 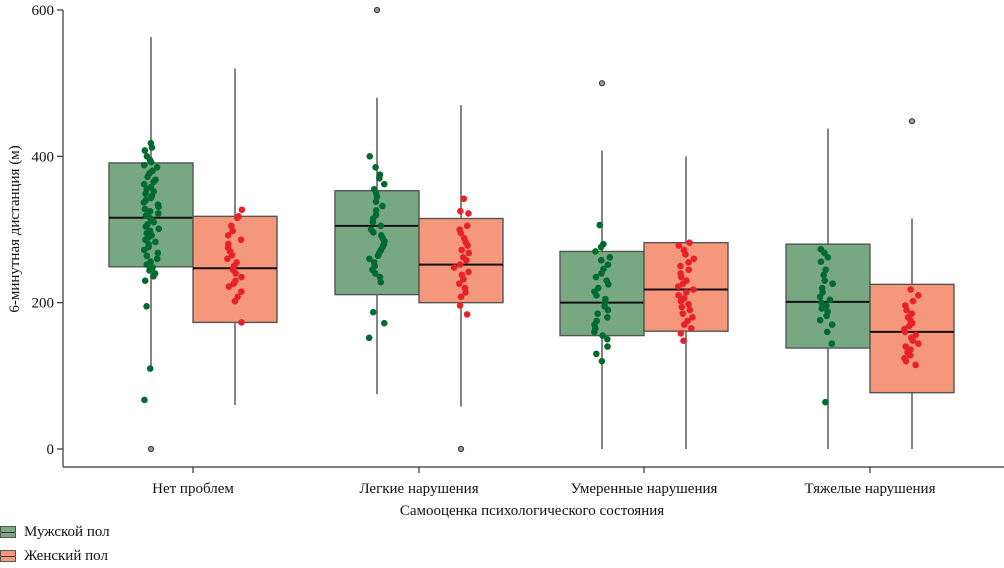 What do you see at coordinates (43, 157) in the screenshot?
I see `y-tick-label: 400` at bounding box center [43, 157].